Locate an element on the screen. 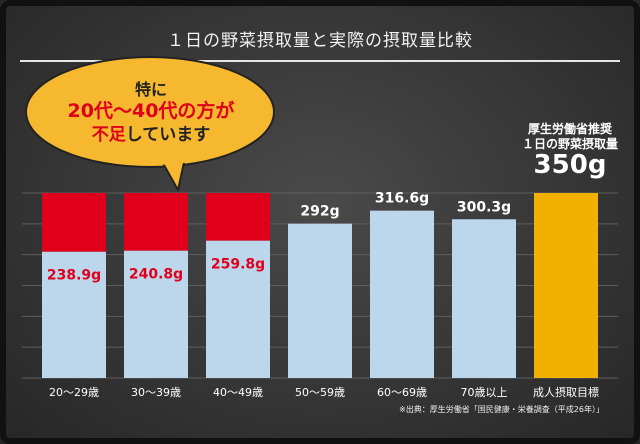 This screenshot has width=640, height=444. category-label: 60～69歳 is located at coordinates (402, 392).